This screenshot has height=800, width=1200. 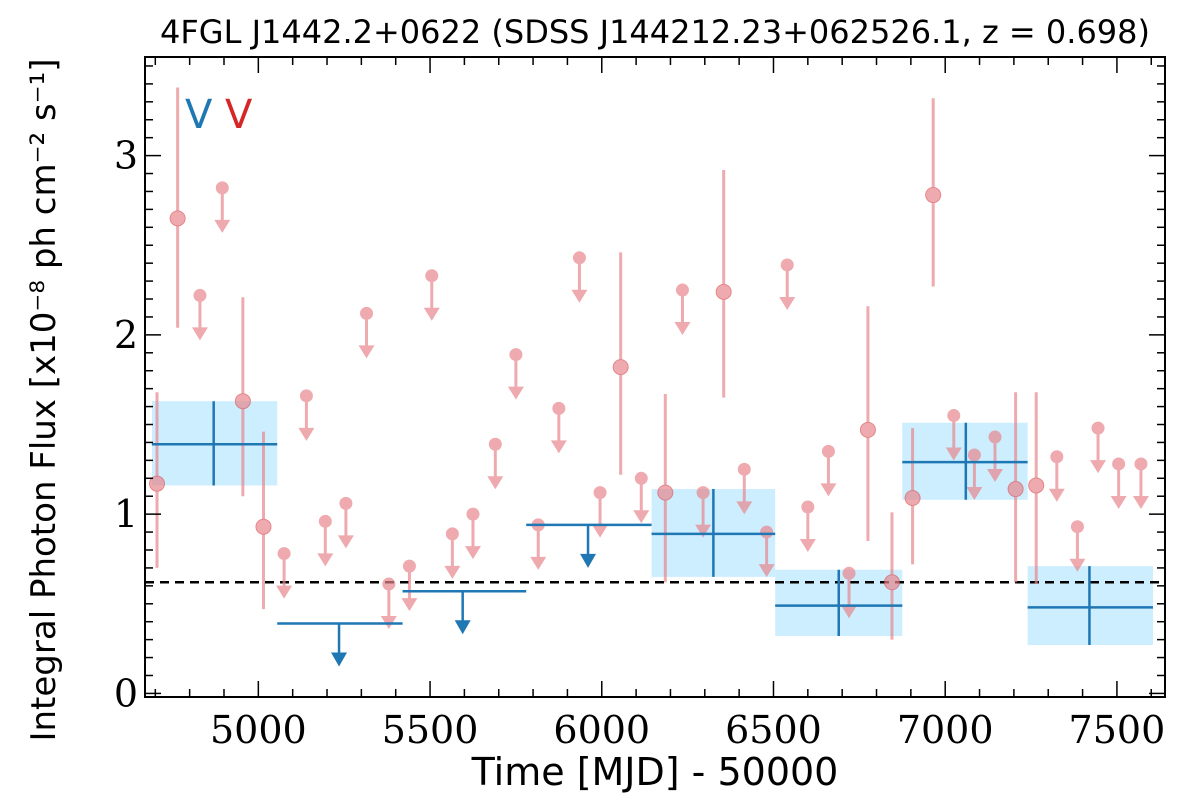 I want to click on y-tick-label: 2, so click(x=126, y=335).